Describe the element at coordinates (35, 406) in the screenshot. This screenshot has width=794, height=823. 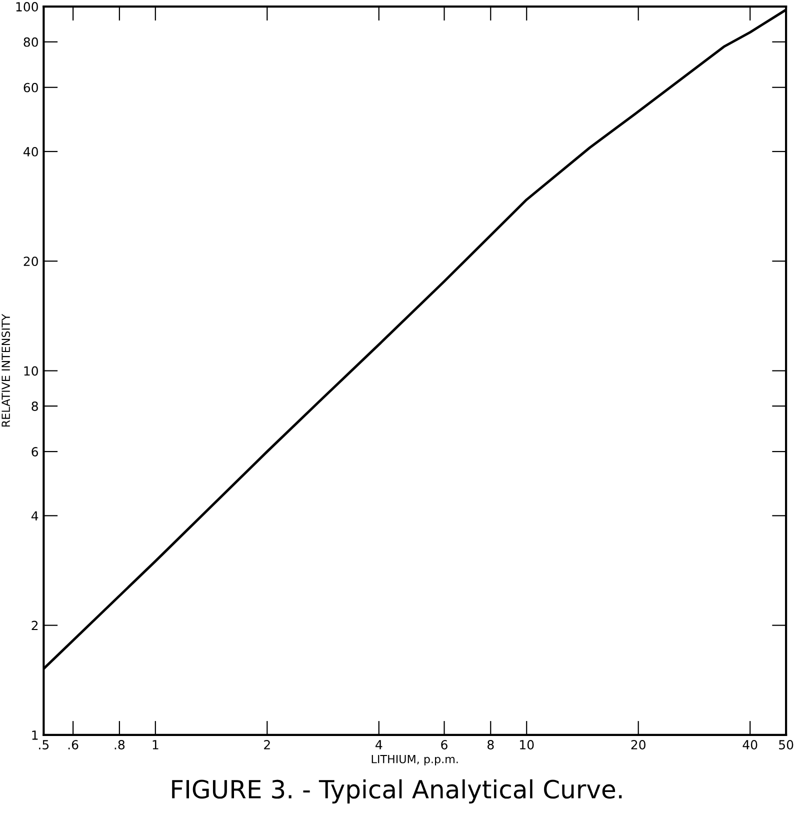
I see `y-tick-label: 8` at that location.